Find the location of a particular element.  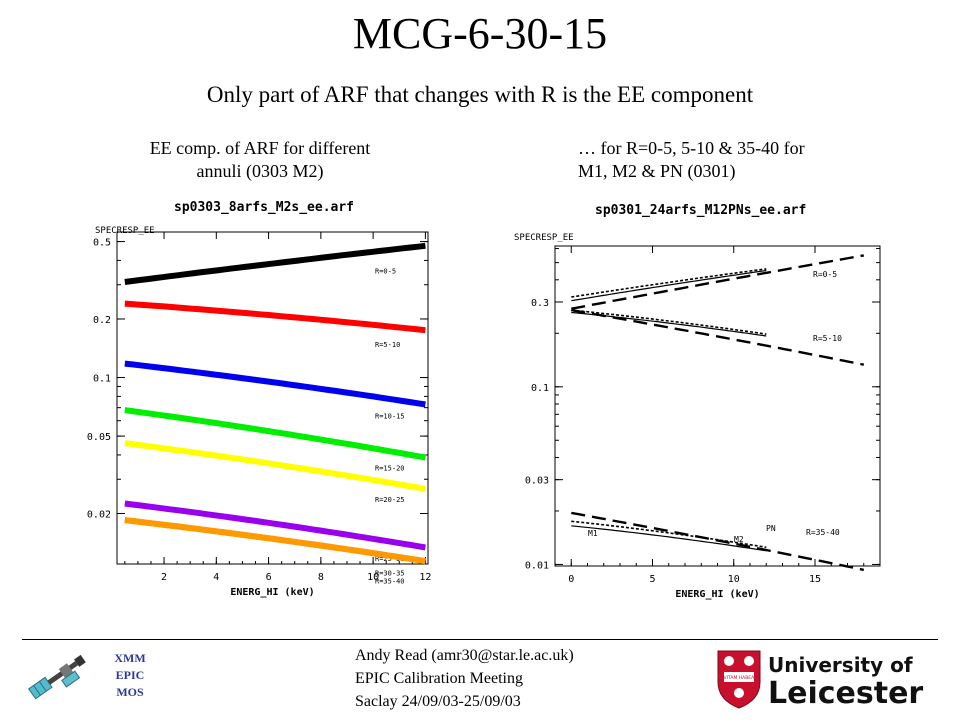

series-line-PN-R=0-5 is located at coordinates (718, 282).